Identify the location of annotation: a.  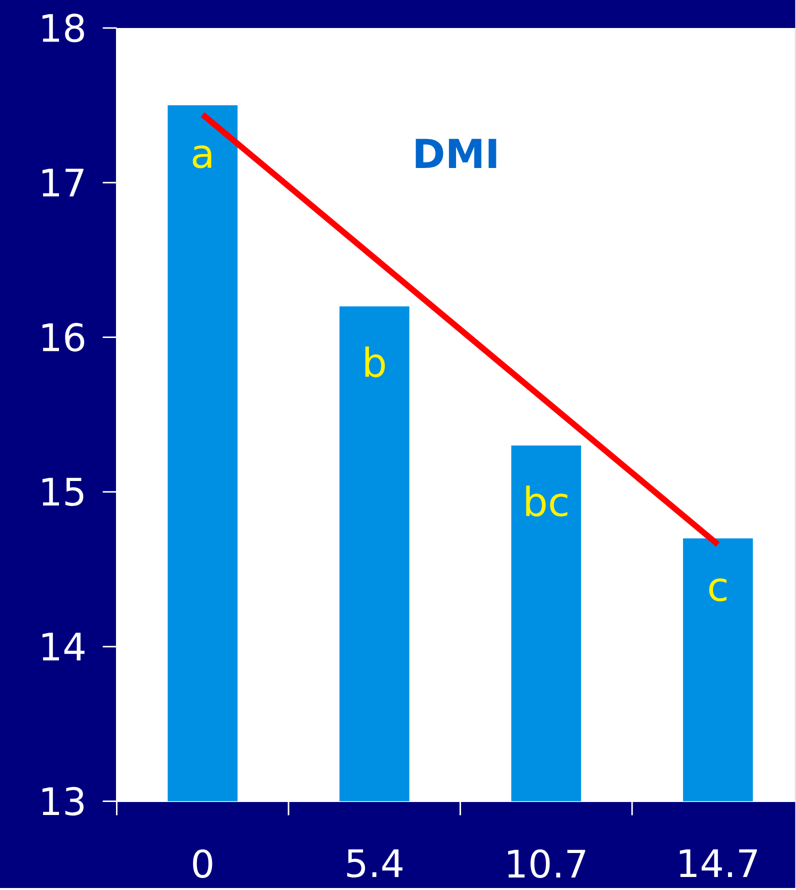
(202, 156).